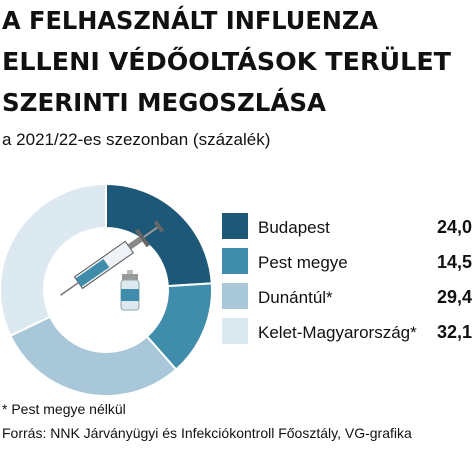 Image resolution: width=474 pixels, height=455 pixels. Describe the element at coordinates (190, 20) in the screenshot. I see `chart-title: A FELHASZNÁLT INFLUENZA` at that location.